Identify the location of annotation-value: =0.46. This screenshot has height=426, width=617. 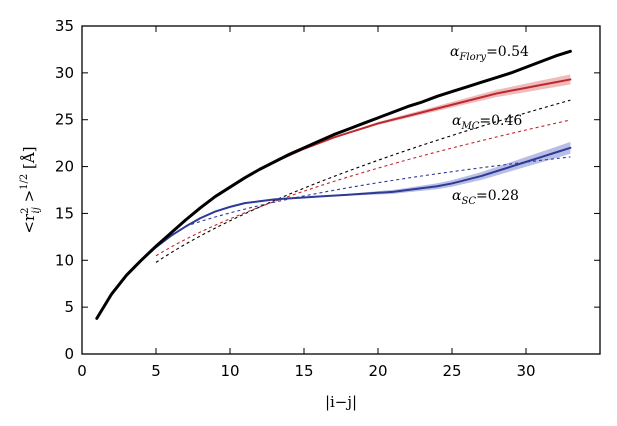
(500, 121).